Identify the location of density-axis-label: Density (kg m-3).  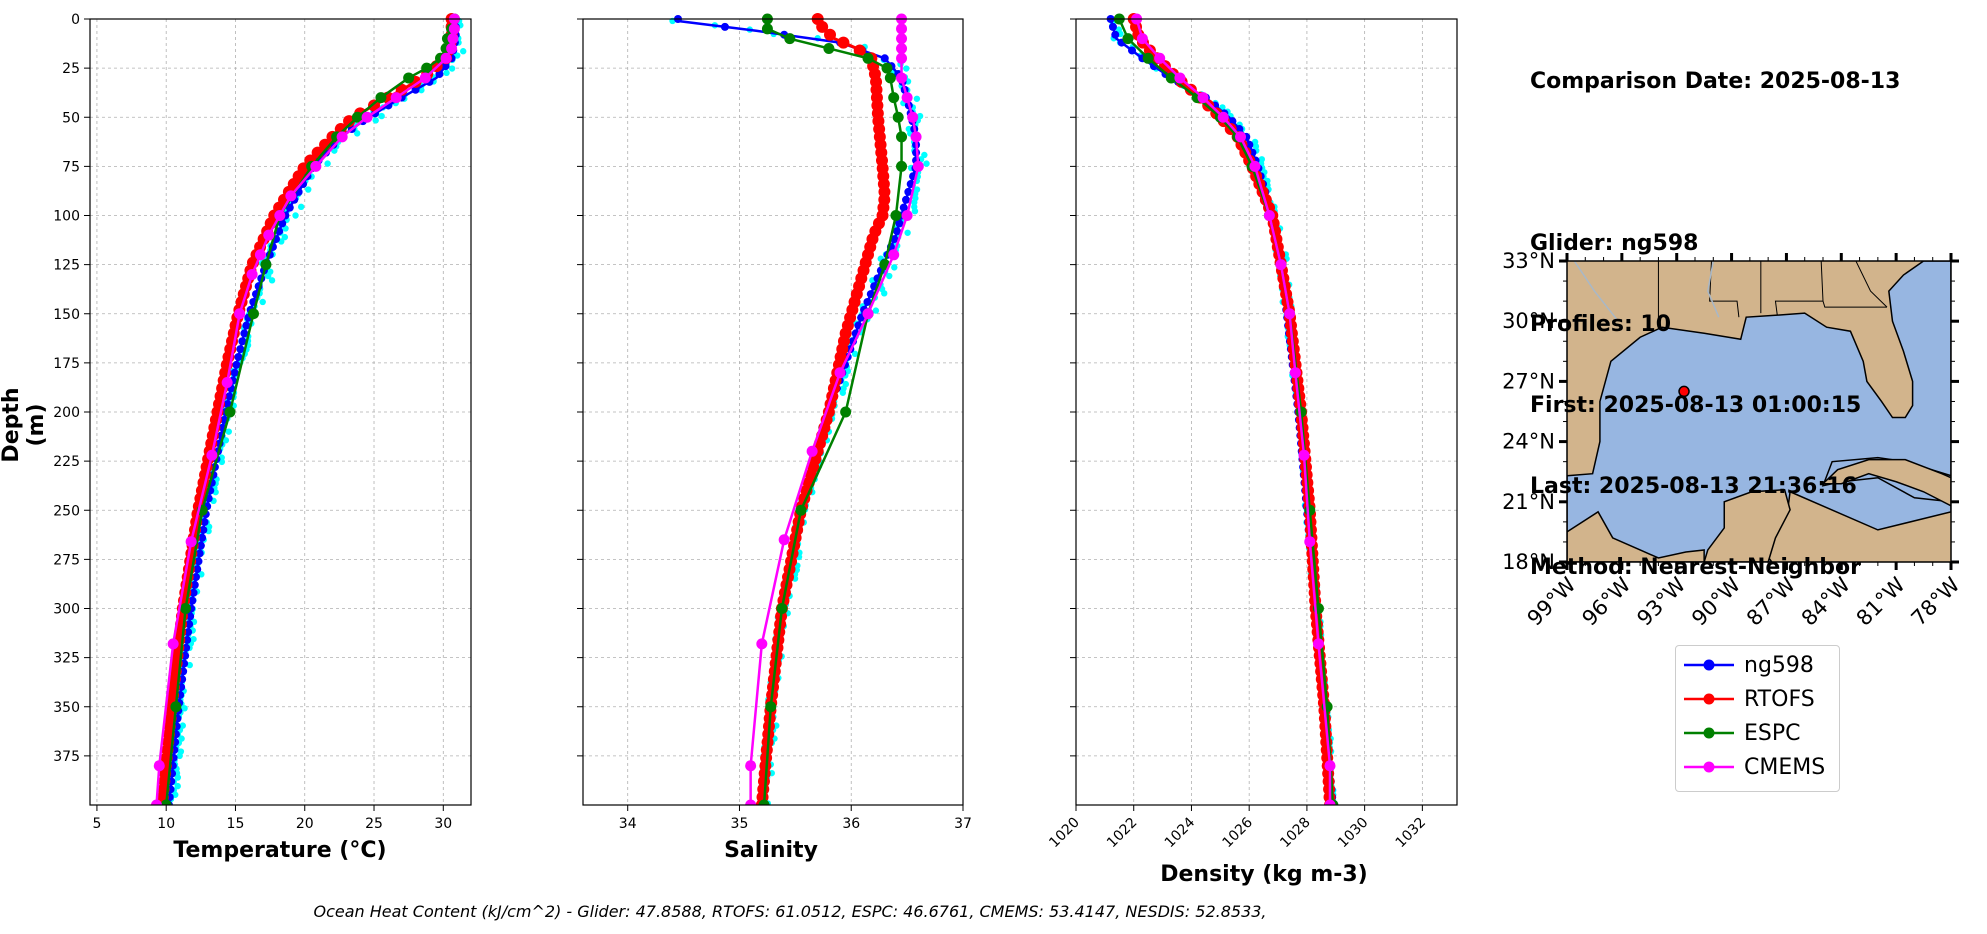
(1264, 874).